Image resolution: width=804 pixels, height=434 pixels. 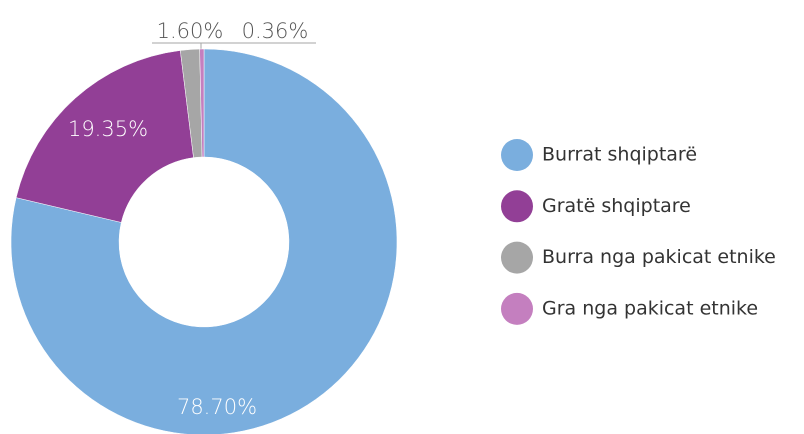 What do you see at coordinates (619, 155) in the screenshot?
I see `legend-label: Burrat shqiptarë` at bounding box center [619, 155].